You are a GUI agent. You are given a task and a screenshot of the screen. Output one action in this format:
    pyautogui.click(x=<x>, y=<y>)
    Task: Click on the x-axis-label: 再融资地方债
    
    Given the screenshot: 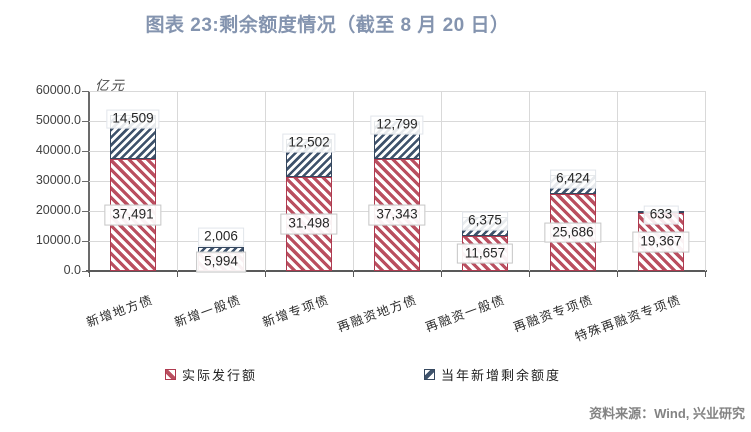 What is the action you would take?
    pyautogui.click(x=377, y=313)
    